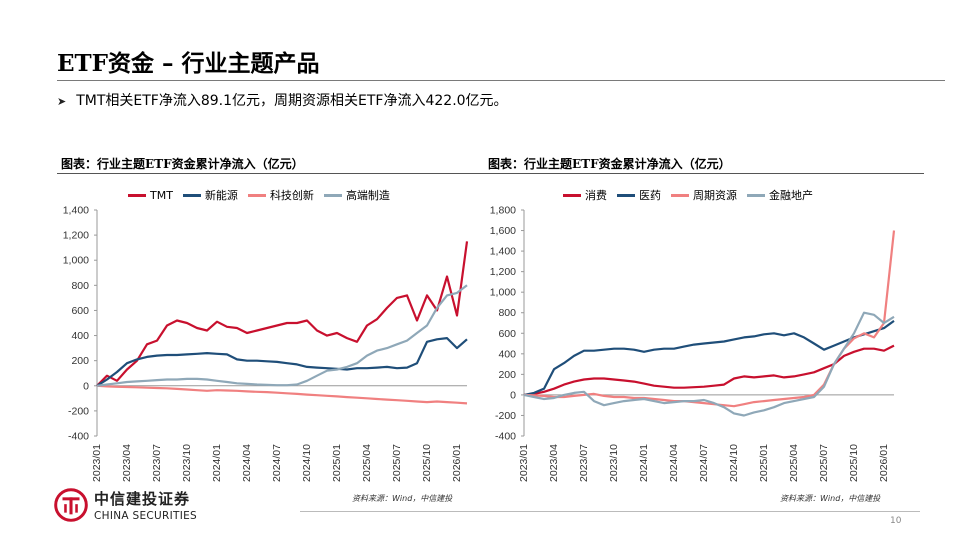  Describe the element at coordinates (704, 173) in the screenshot. I see `chart-right-title-rule` at that location.